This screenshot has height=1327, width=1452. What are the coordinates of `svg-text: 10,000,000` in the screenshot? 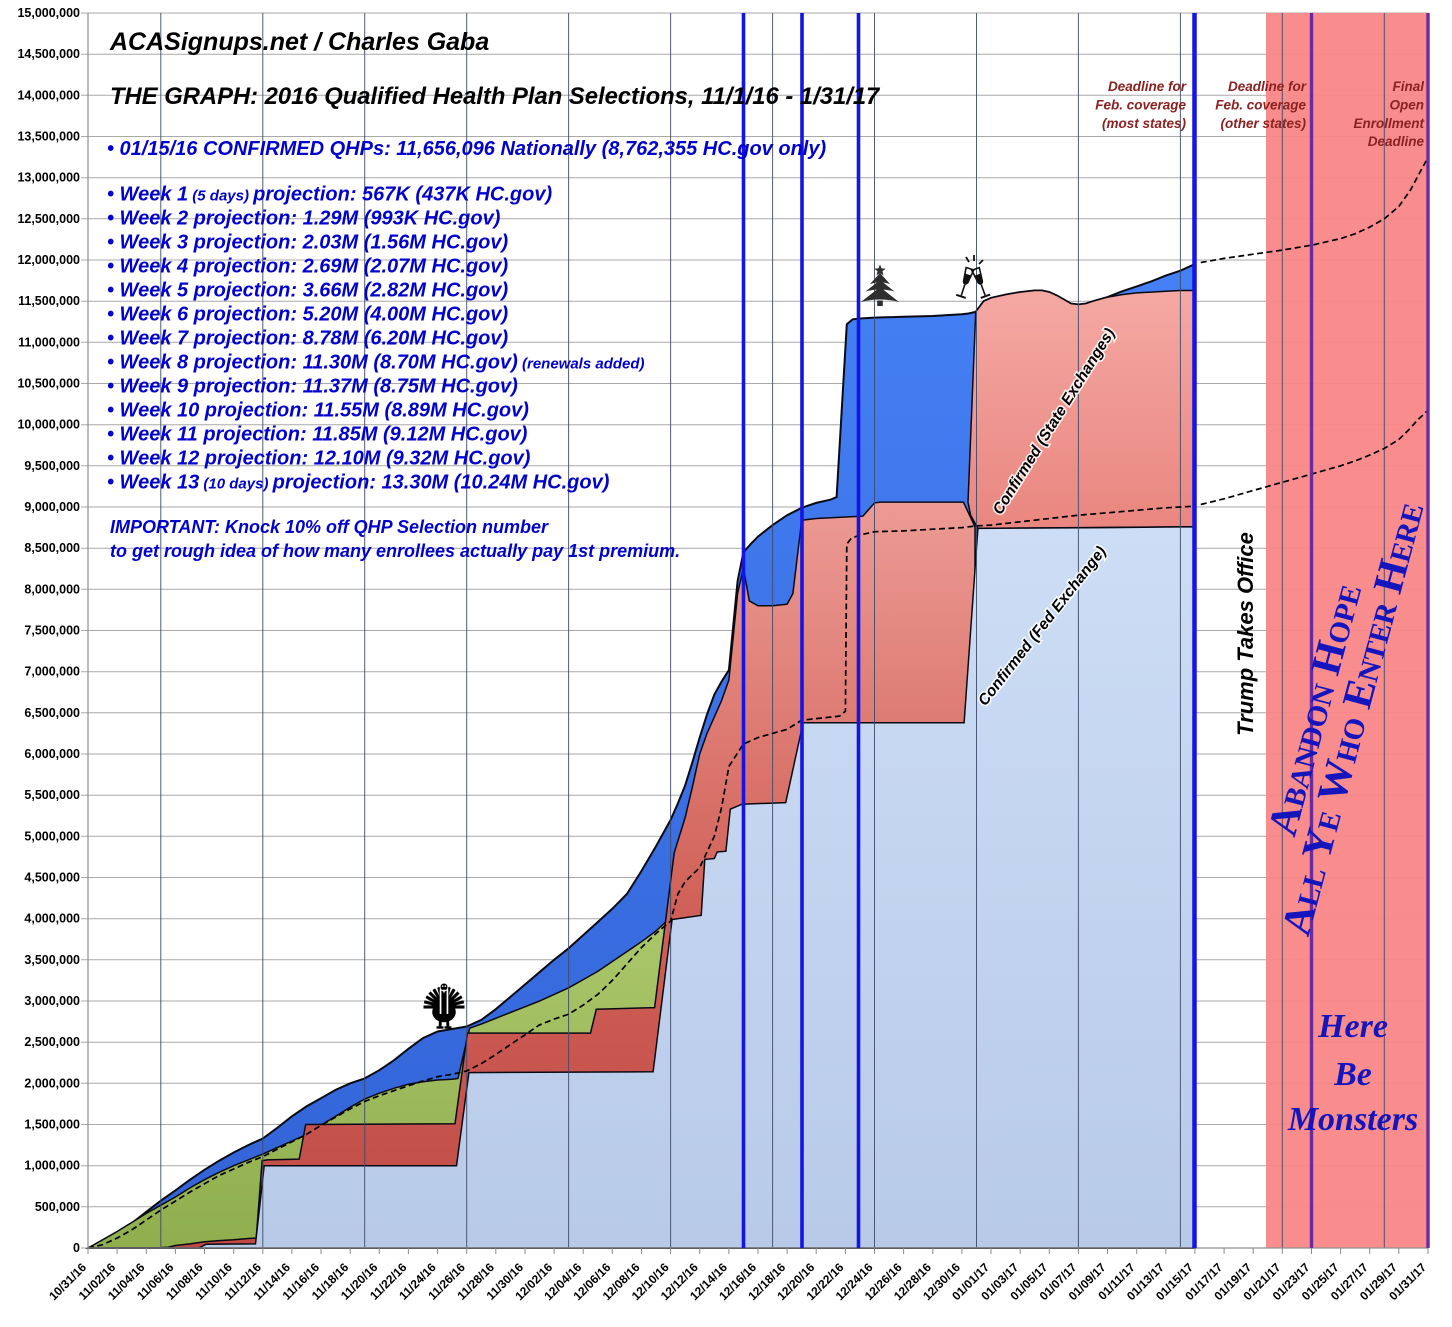 It's located at (48, 425).